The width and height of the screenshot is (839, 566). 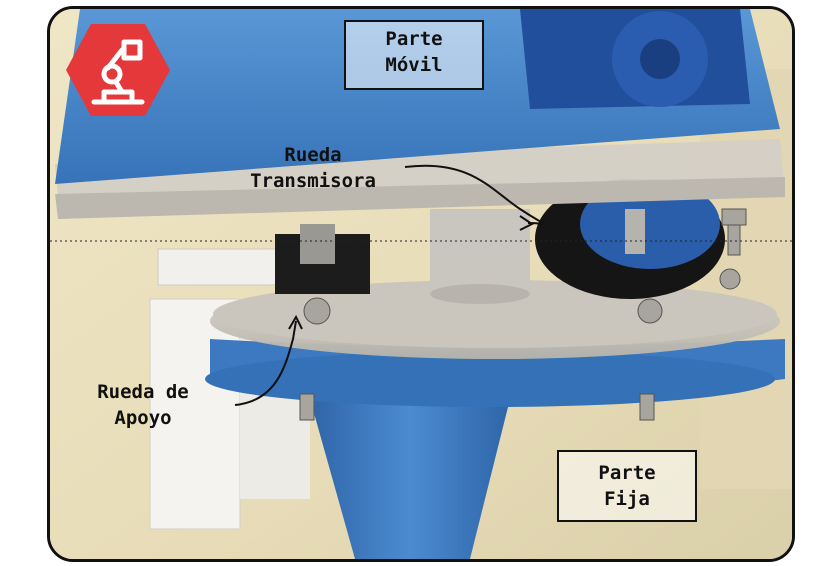 What do you see at coordinates (313, 168) in the screenshot?
I see `label-rueda-transmisora: Rueda Transmisora` at bounding box center [313, 168].